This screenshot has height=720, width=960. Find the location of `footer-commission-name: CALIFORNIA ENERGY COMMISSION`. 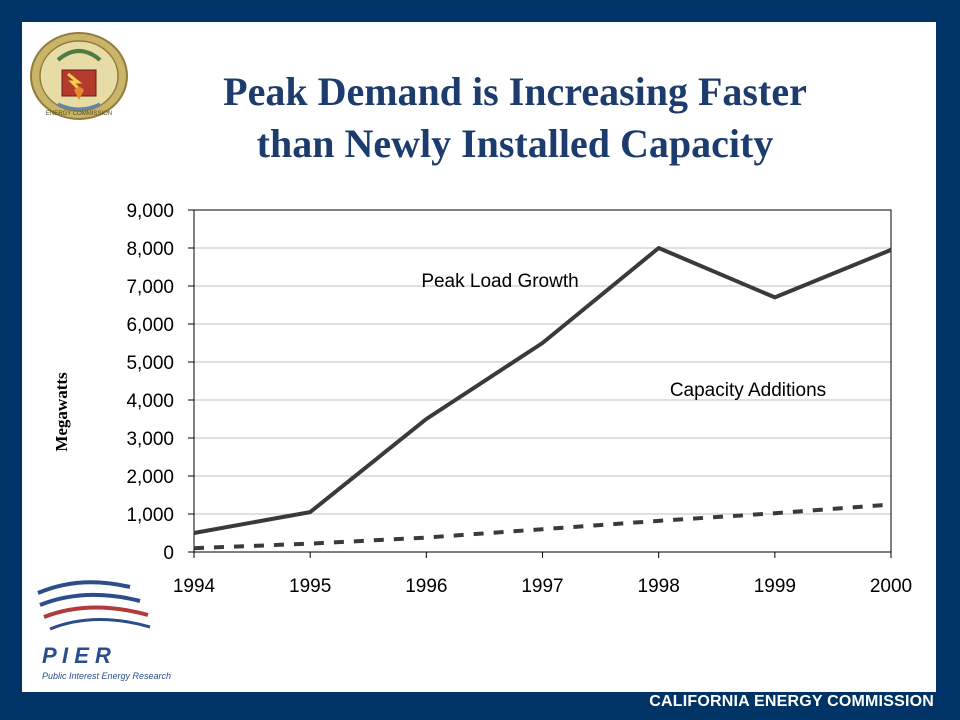

footer-commission-name: CALIFORNIA ENERGY COMMISSION is located at coordinates (791, 701).